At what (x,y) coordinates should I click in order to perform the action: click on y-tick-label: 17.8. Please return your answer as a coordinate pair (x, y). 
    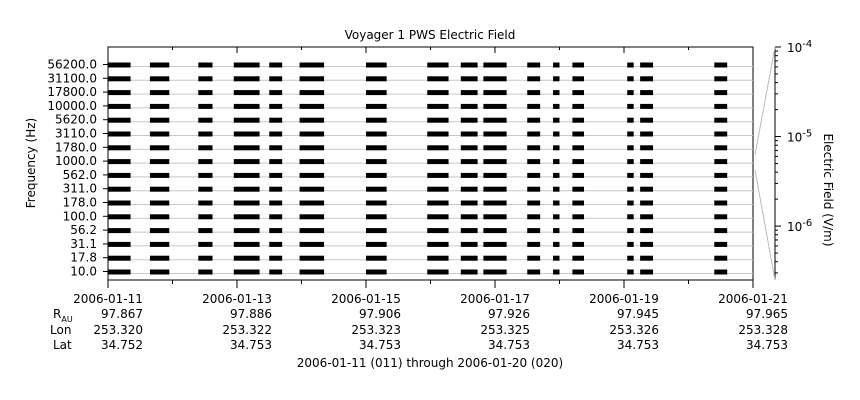
    Looking at the image, I should click on (83, 258).